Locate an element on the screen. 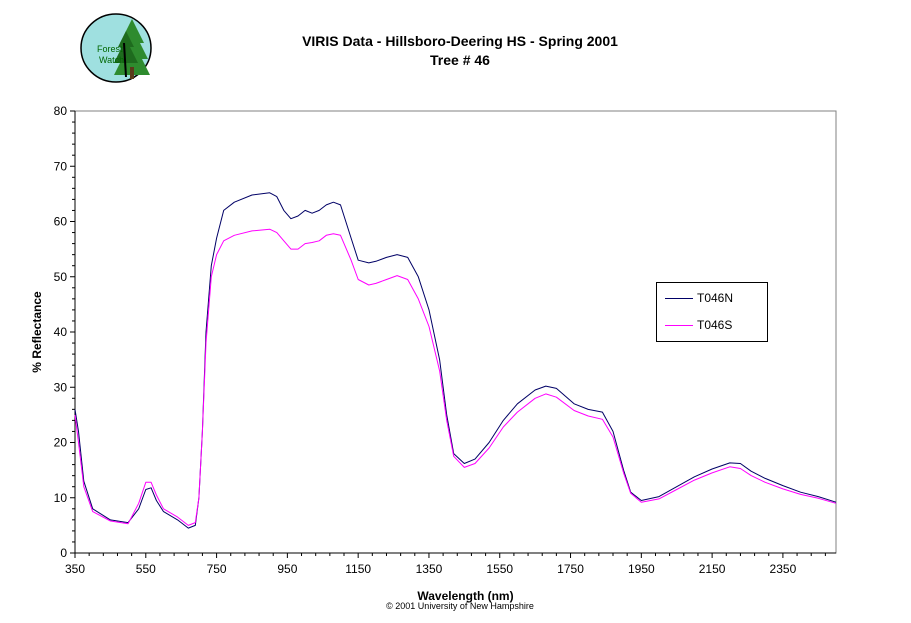  legend-item-t046n: T046N is located at coordinates (699, 298).